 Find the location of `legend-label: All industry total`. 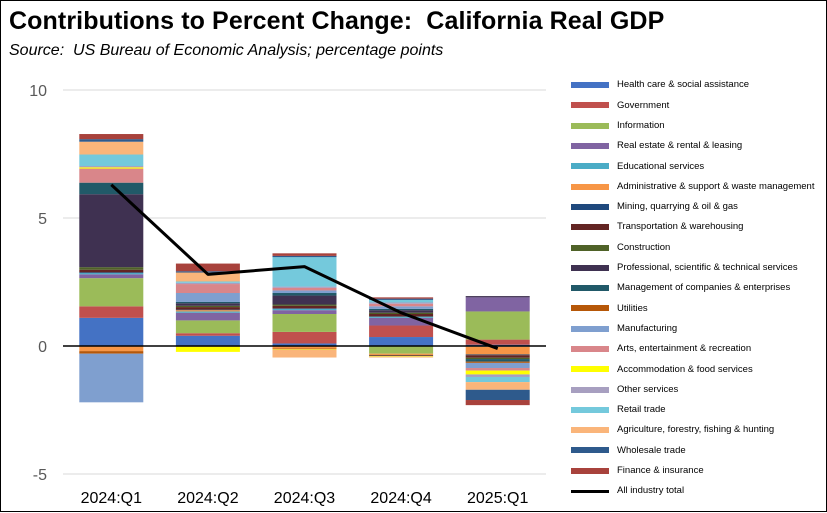

legend-label: All industry total is located at coordinates (651, 491).